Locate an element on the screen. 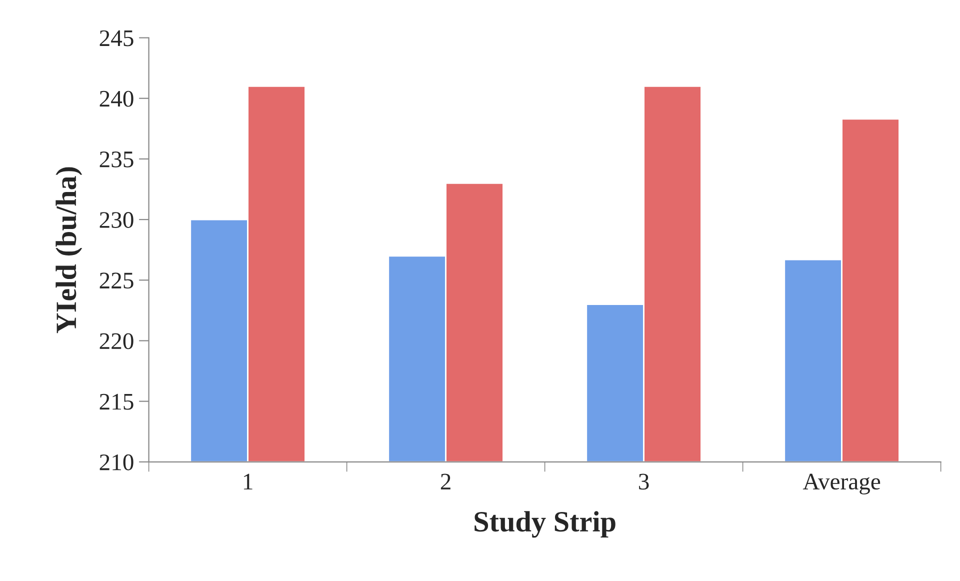  y-tick-label: 240 is located at coordinates (117, 98).